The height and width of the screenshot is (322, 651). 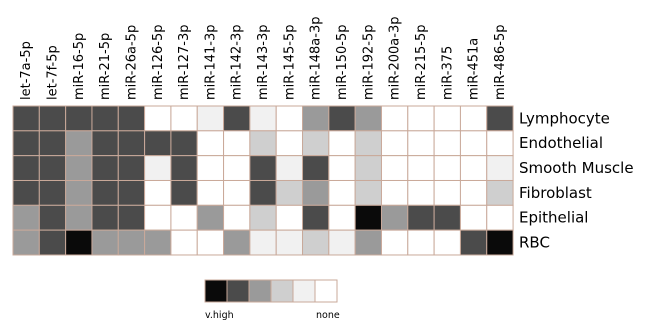 I want to click on column-label: miR-16-5p, so click(x=79, y=66).